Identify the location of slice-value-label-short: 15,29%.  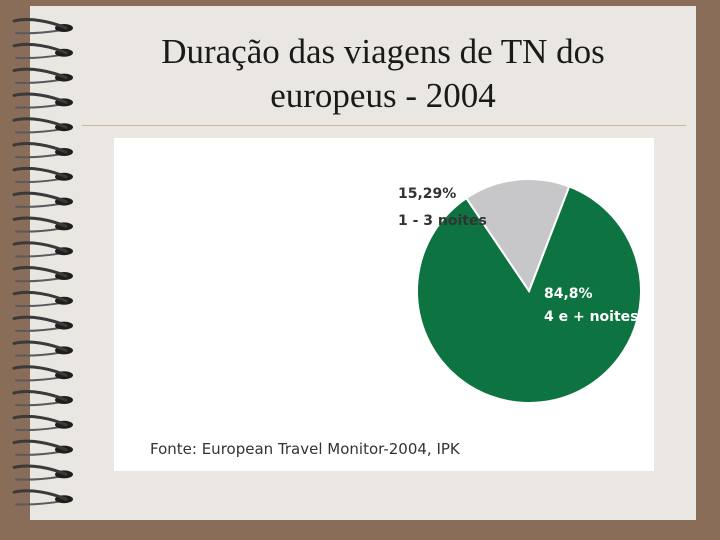
(427, 194).